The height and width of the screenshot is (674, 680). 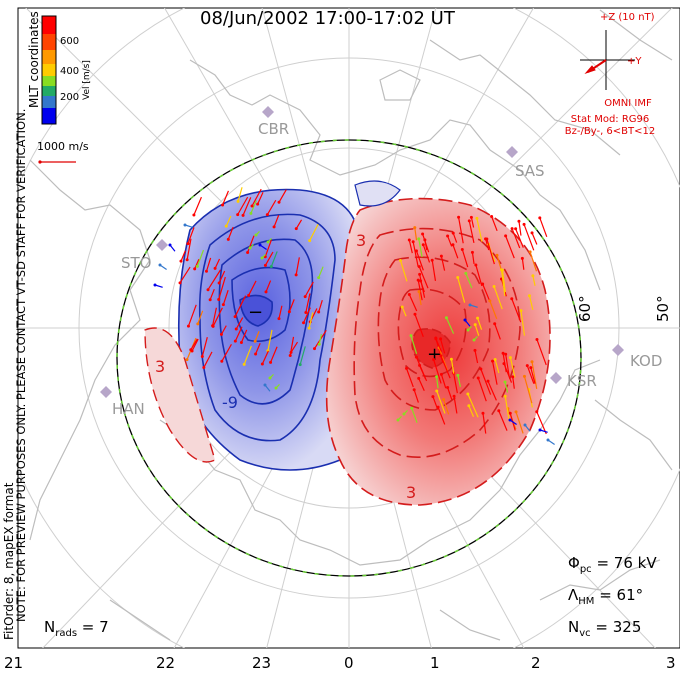 What do you see at coordinates (377, 193) in the screenshot?
I see `morning-cell` at bounding box center [377, 193].